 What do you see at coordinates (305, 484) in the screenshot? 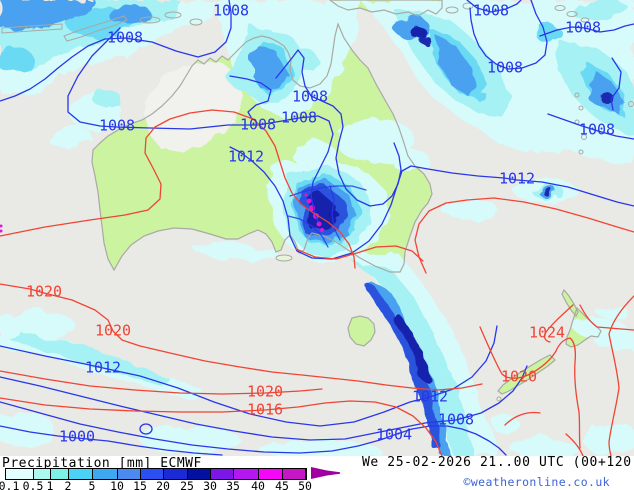
I see `colorbar-tick: 50` at bounding box center [305, 484].